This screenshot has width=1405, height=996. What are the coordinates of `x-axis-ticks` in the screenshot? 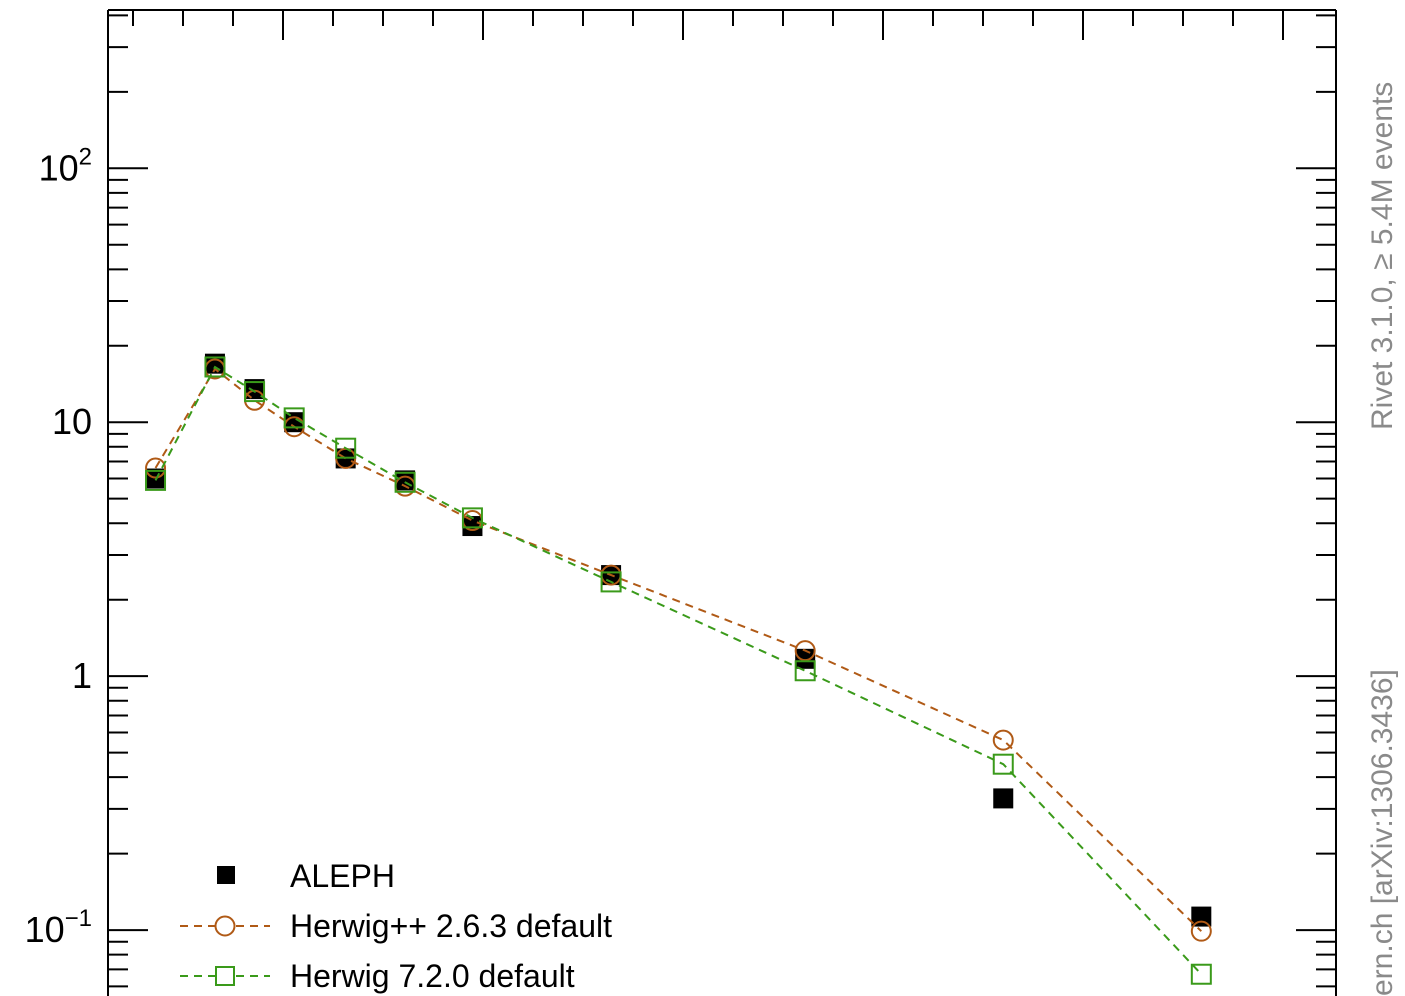 It's located at (708, 25).